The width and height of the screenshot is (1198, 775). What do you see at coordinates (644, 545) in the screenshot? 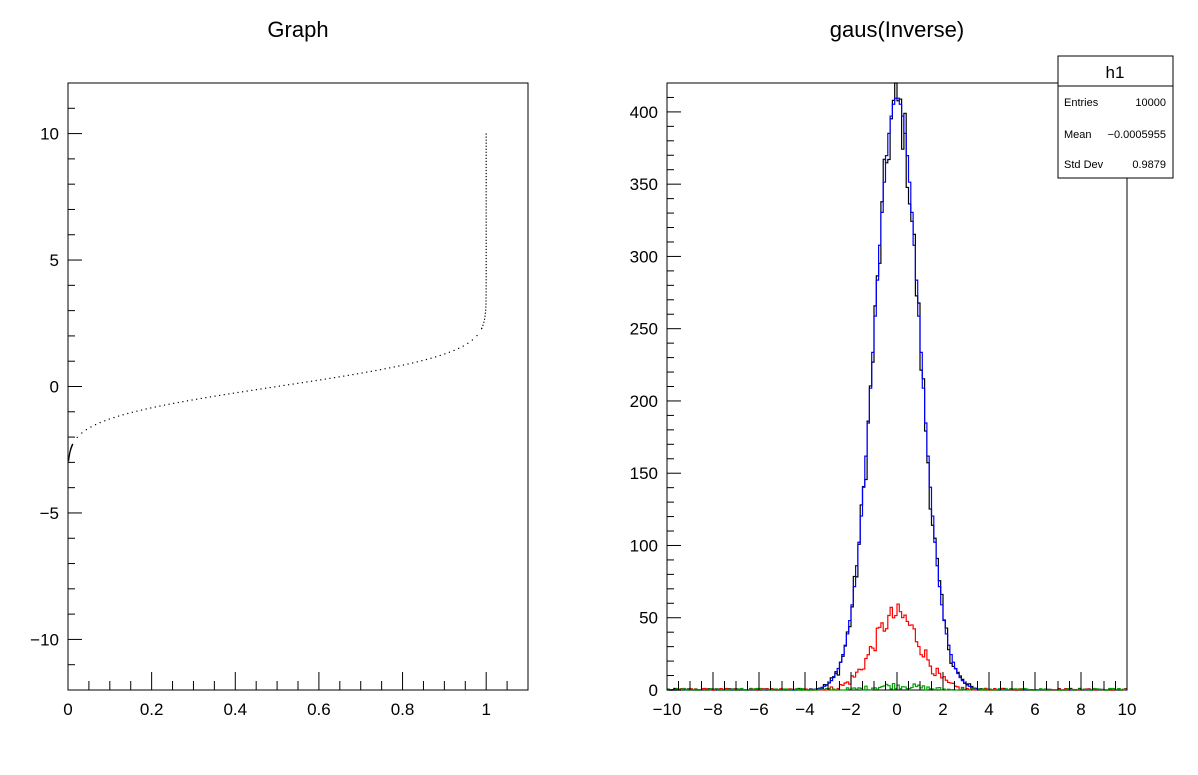
I see `histogram-y-tick-label: 100` at bounding box center [644, 545].